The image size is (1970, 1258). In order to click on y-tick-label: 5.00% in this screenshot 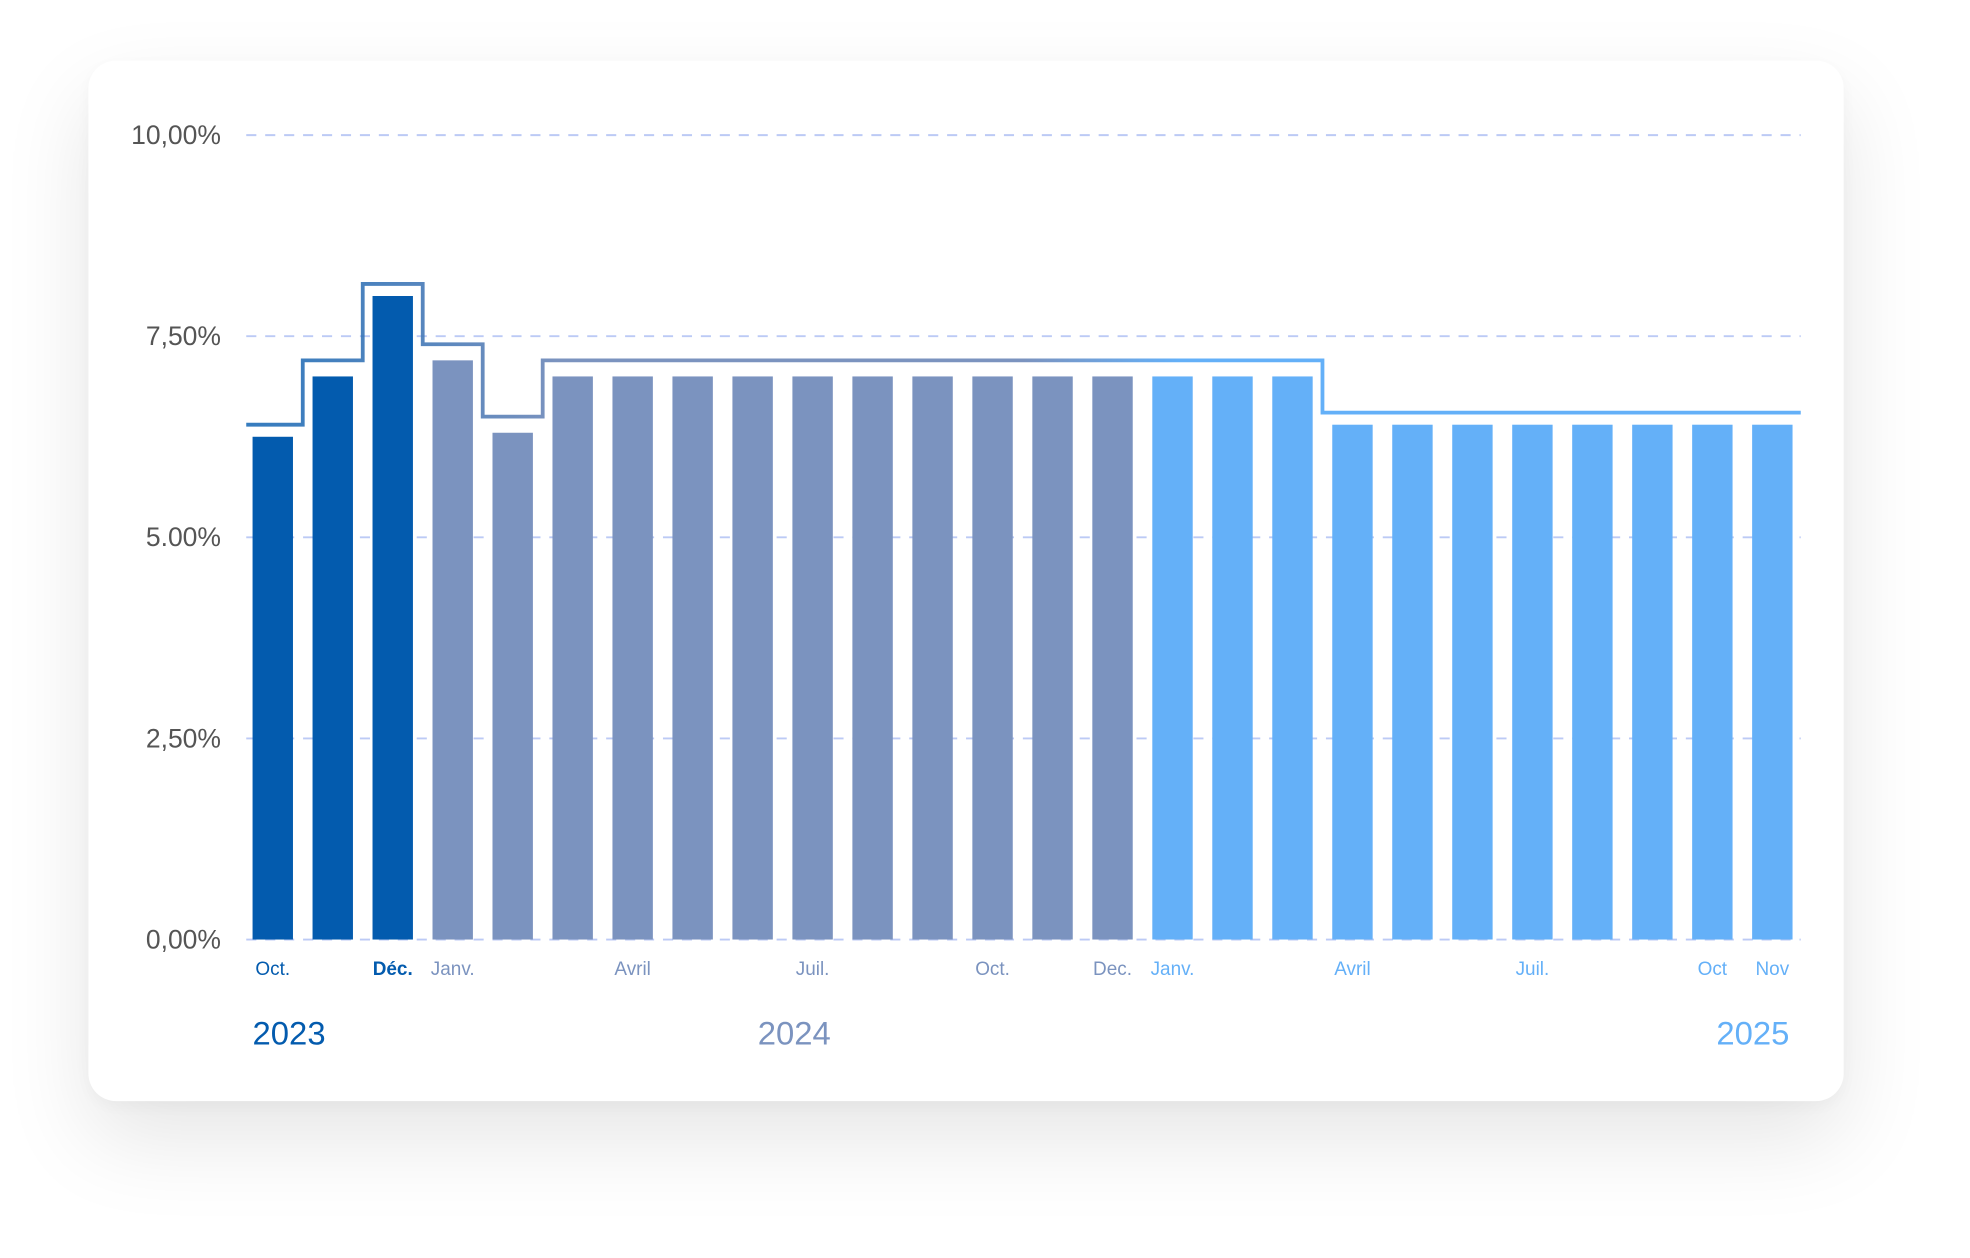, I will do `click(183, 537)`.